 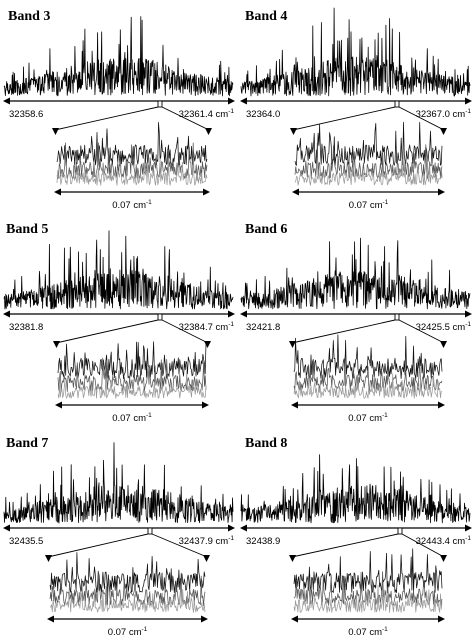 I want to click on axis-left-label: 32438.9, so click(x=263, y=541).